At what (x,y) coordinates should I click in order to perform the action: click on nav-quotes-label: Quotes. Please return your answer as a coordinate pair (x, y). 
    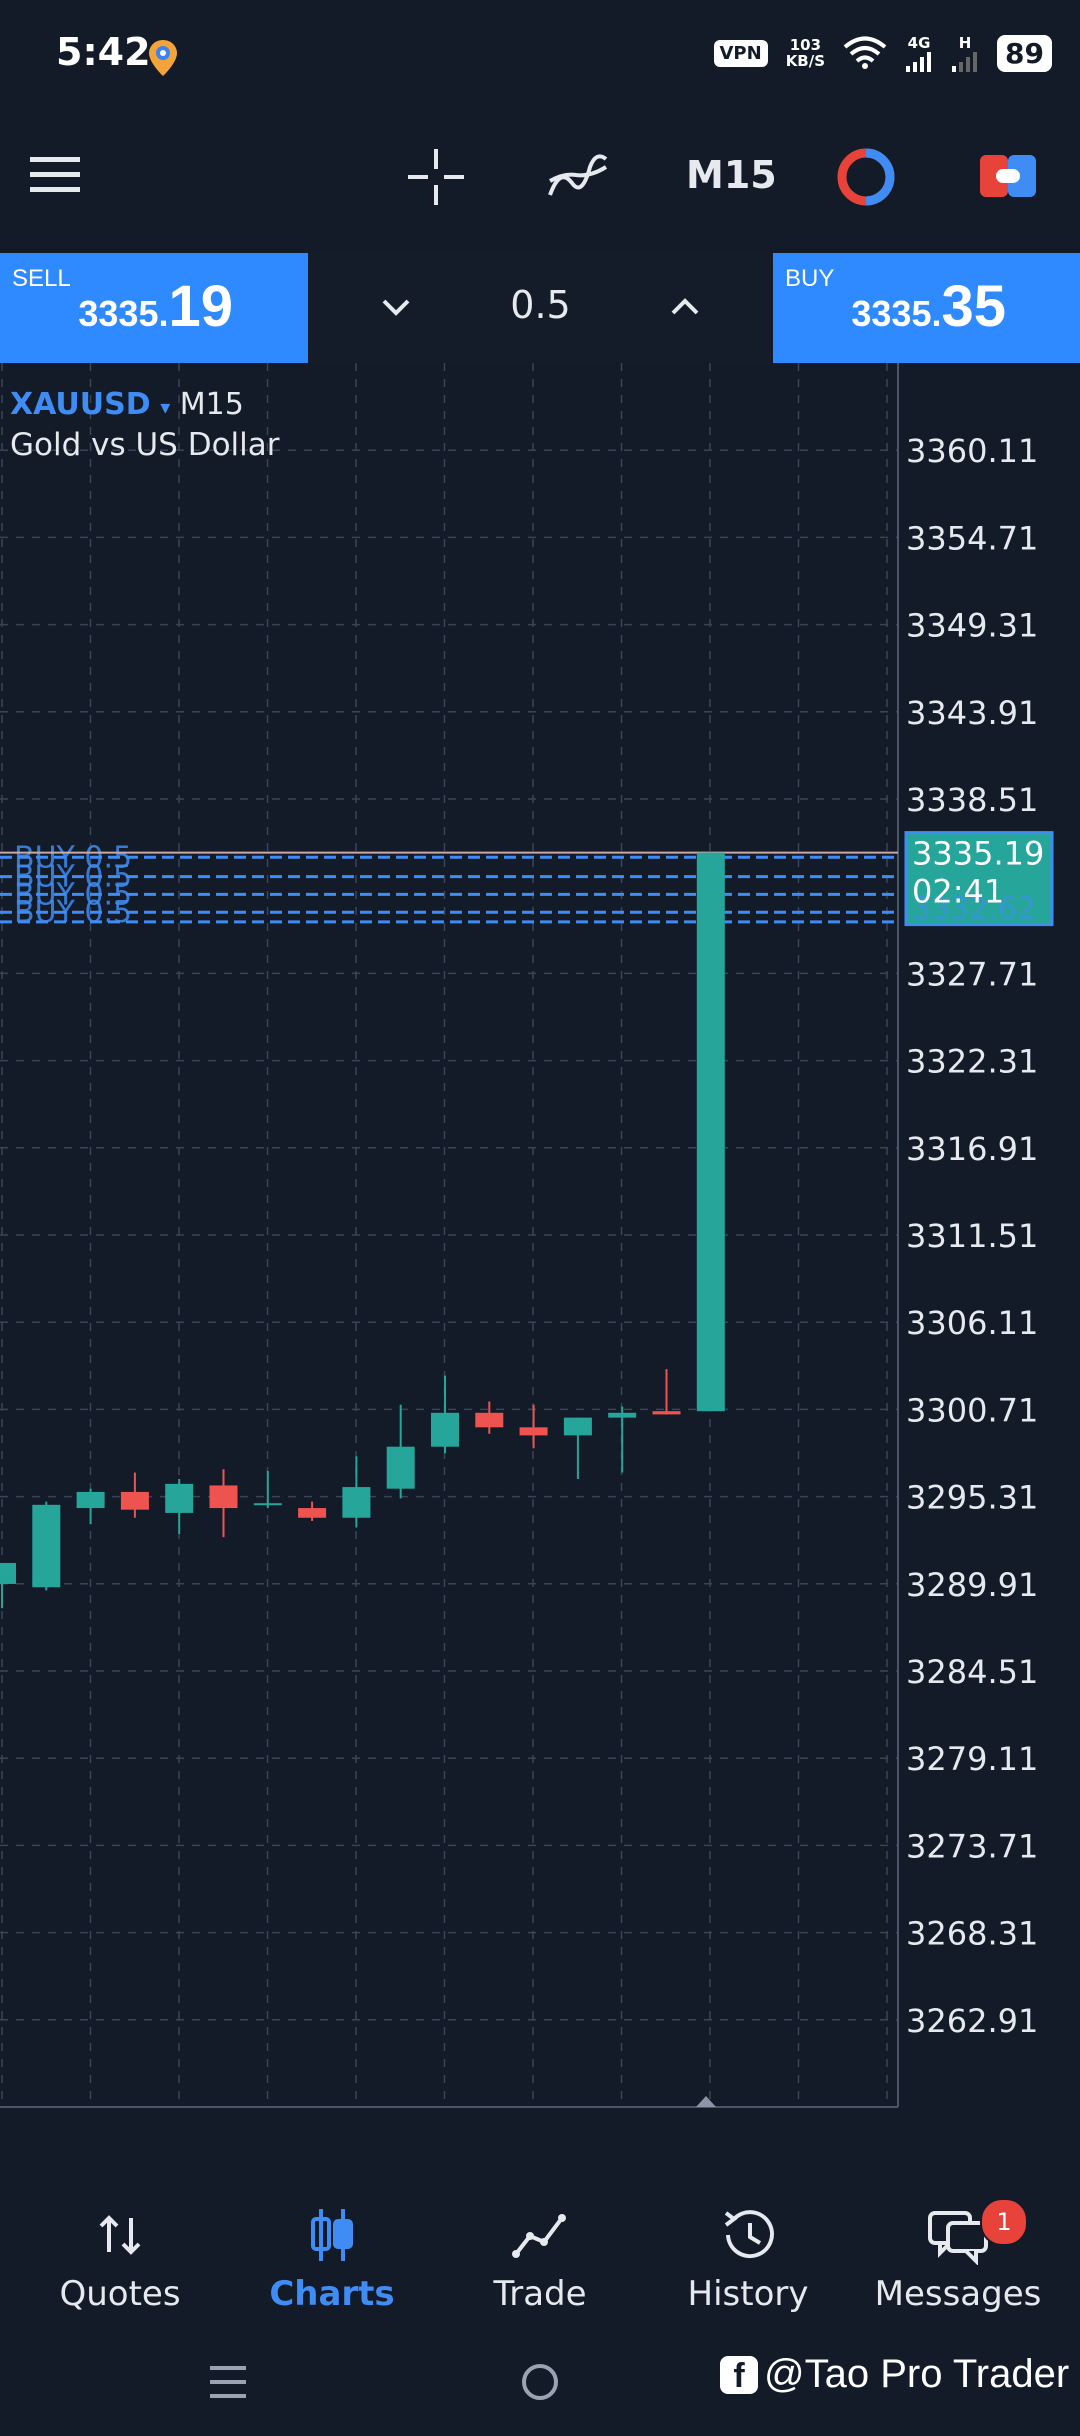
    Looking at the image, I should click on (120, 2294).